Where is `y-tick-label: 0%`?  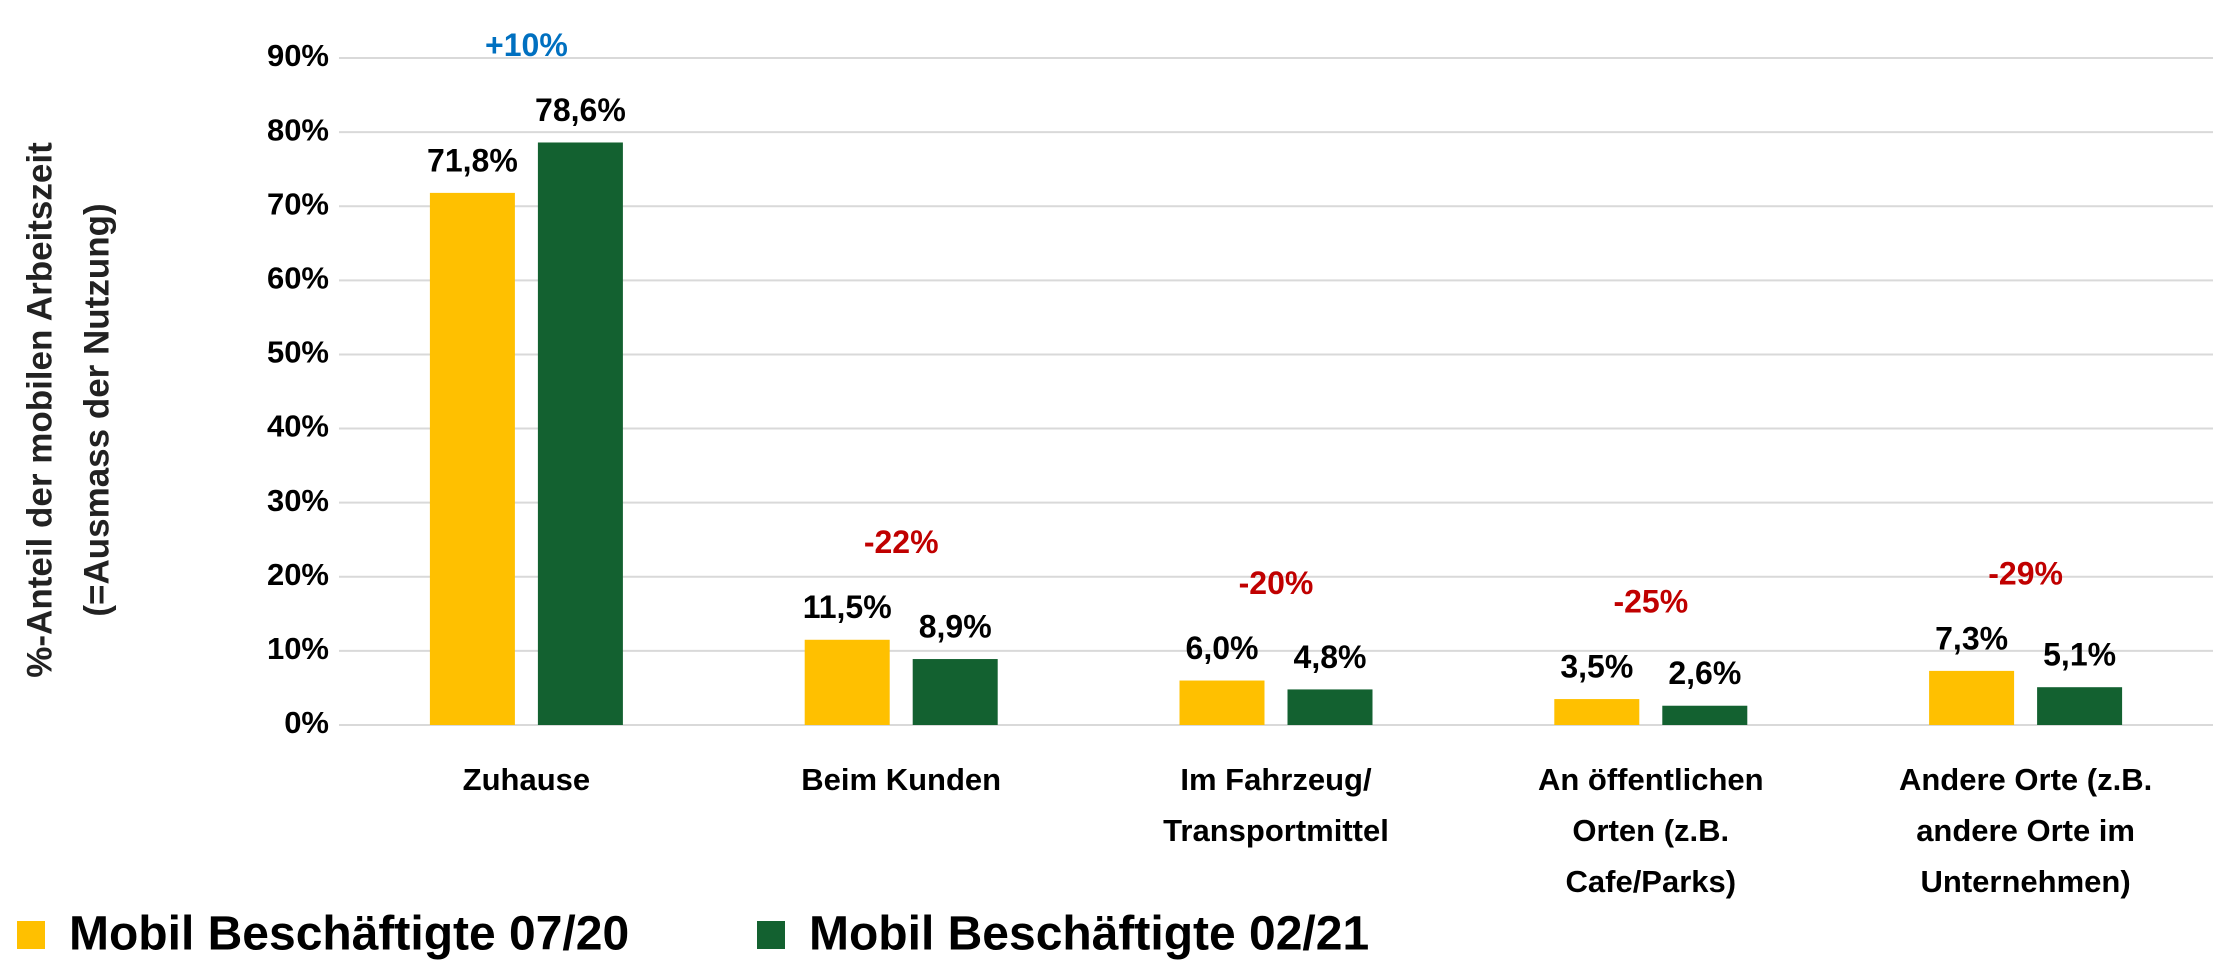
y-tick-label: 0% is located at coordinates (306, 722).